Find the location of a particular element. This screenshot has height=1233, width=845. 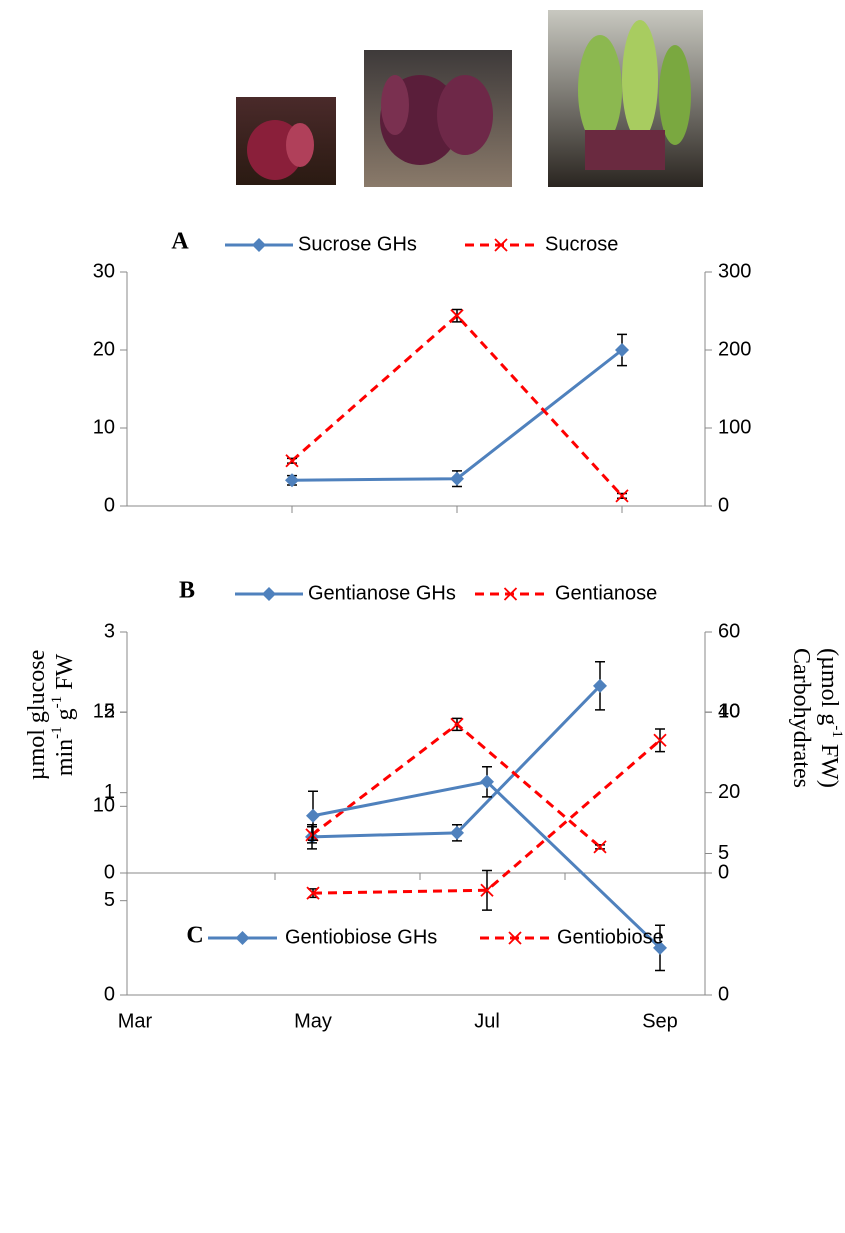

y2-tick-label: 40 is located at coordinates (729, 712).